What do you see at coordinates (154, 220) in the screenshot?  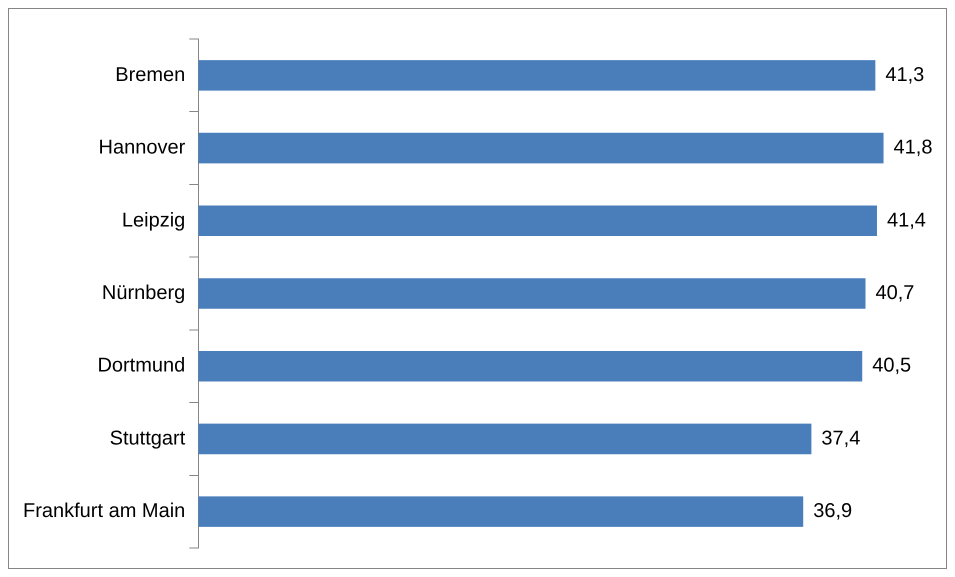 I see `y-tick-label: Leipzig` at bounding box center [154, 220].